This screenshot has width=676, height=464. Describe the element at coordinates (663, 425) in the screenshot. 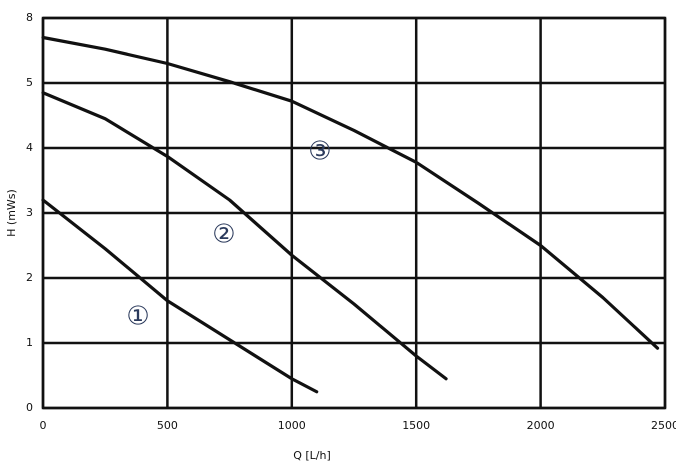

I see `x-tick-label: 2500` at that location.